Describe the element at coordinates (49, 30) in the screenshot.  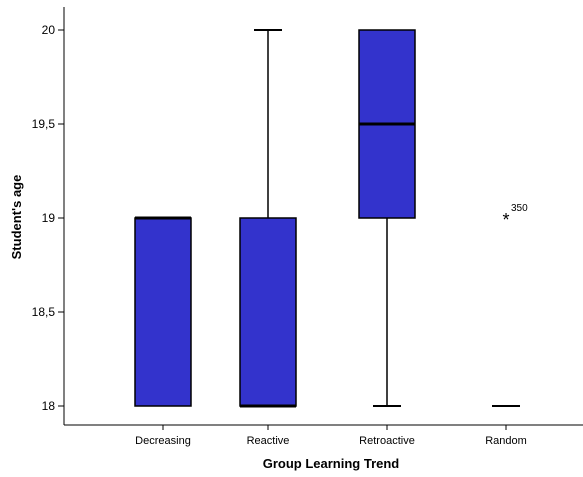
I see `y-tick-label: 20` at that location.